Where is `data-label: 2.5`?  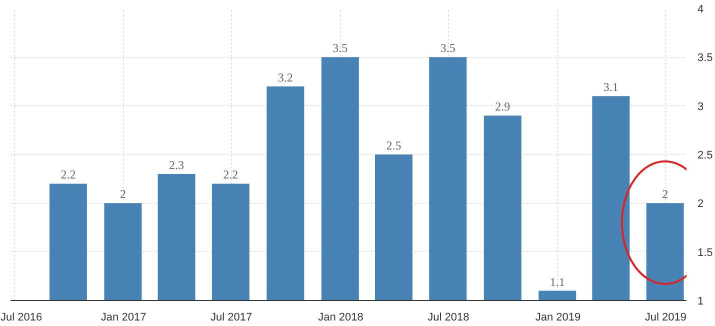 data-label: 2.5 is located at coordinates (394, 145).